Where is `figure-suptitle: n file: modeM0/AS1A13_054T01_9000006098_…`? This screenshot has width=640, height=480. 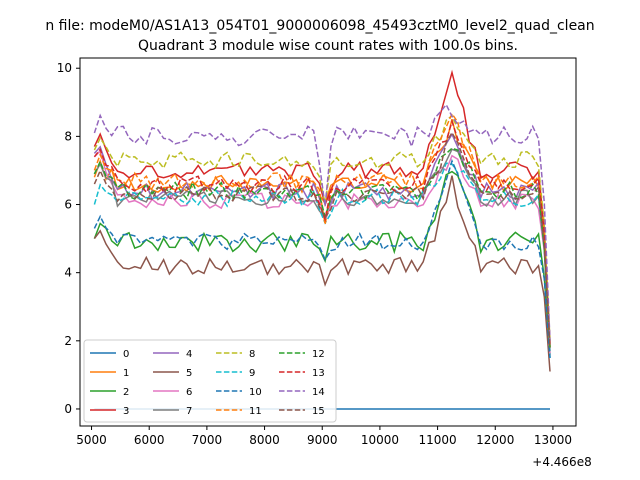
figure-suptitle: n file: modeM0/AS1A13_054T01_9000006098_… is located at coordinates (319, 26).